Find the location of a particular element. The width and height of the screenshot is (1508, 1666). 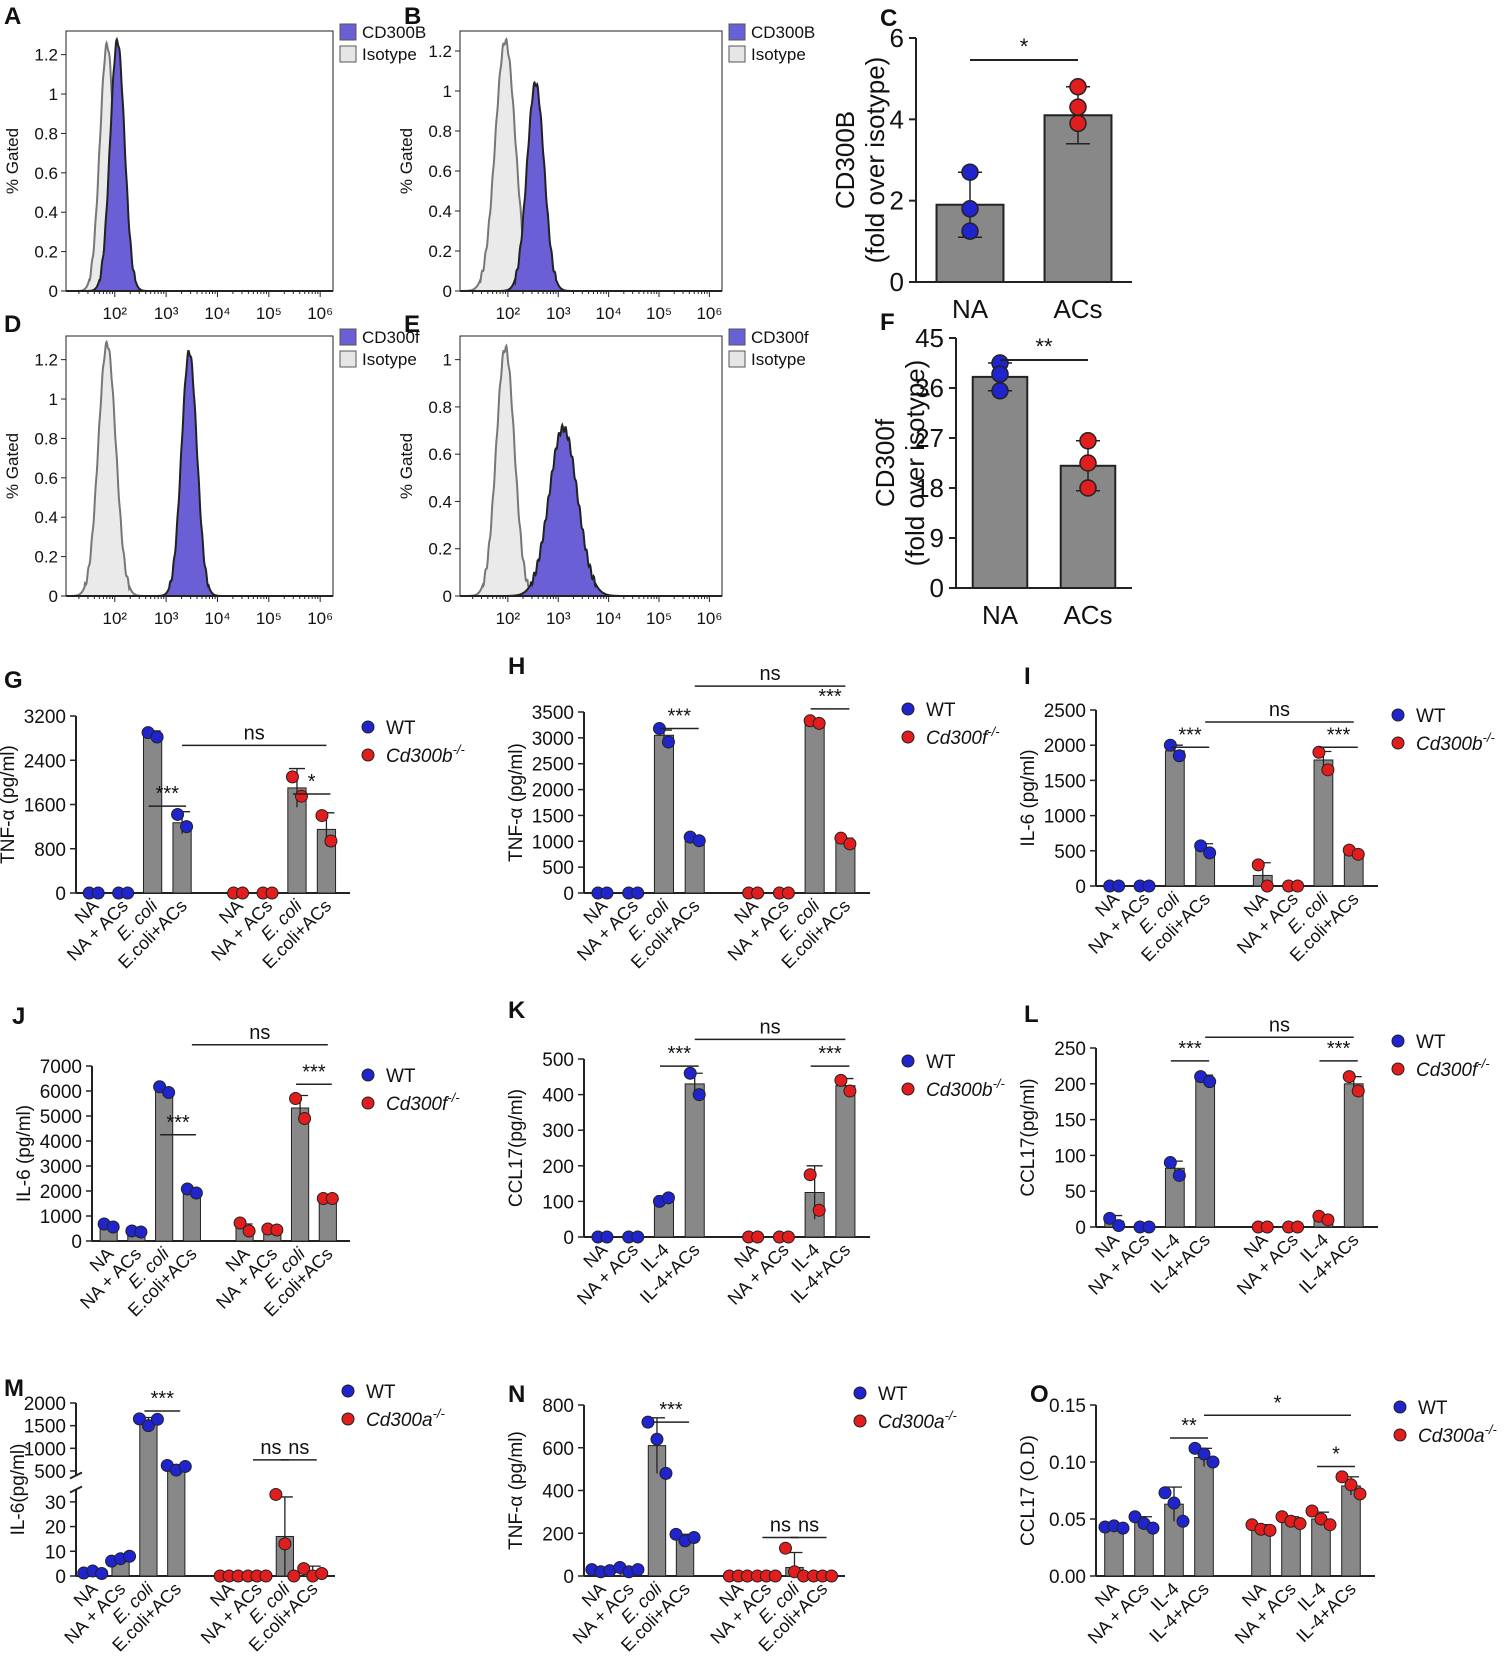

y-tick-label: 500 is located at coordinates (558, 1060).